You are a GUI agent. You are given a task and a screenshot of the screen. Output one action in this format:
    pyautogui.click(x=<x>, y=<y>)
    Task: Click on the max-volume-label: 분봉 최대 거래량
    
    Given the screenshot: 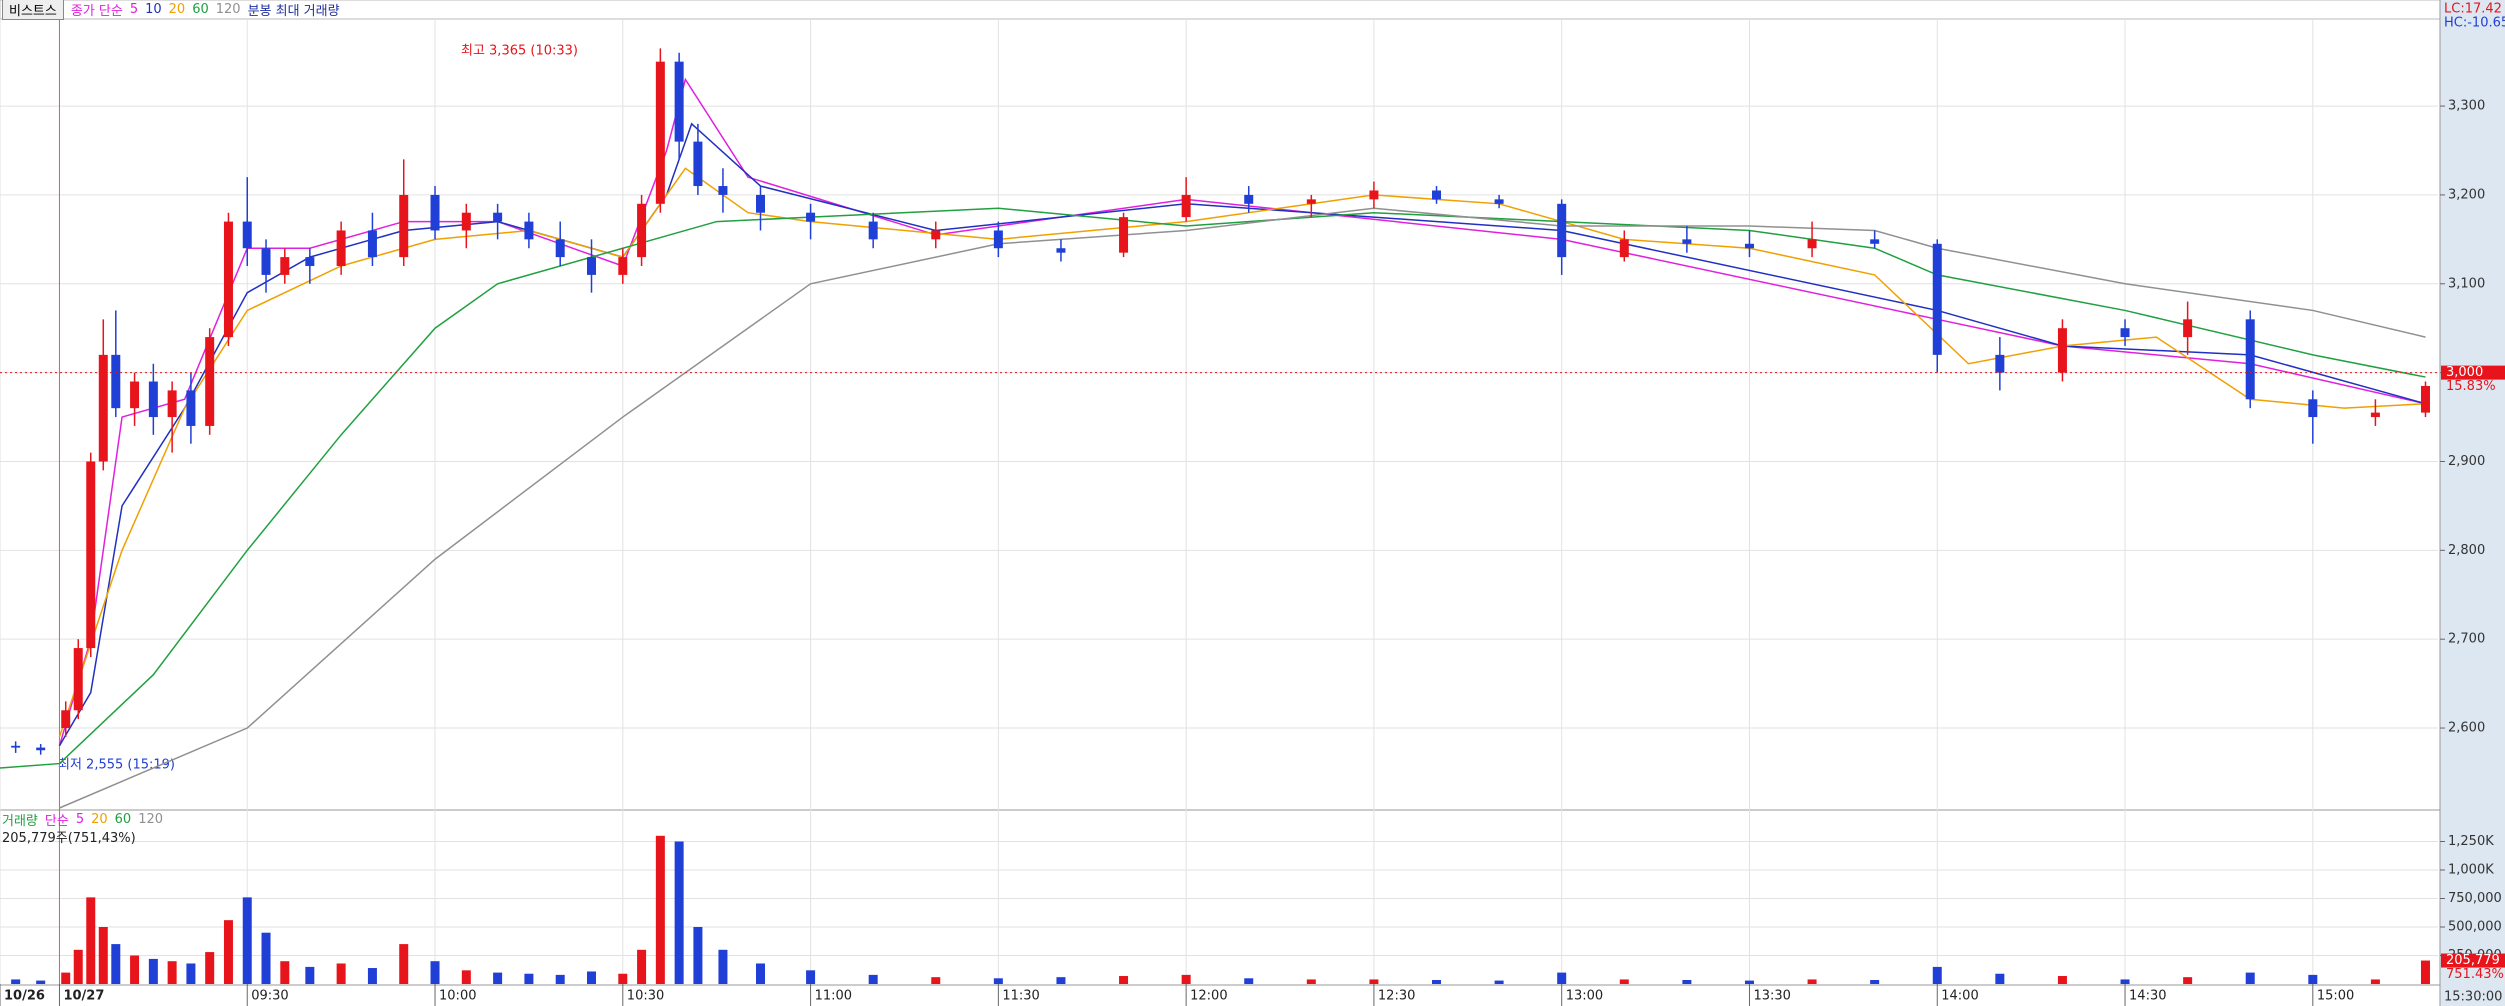 What is the action you would take?
    pyautogui.click(x=293, y=11)
    